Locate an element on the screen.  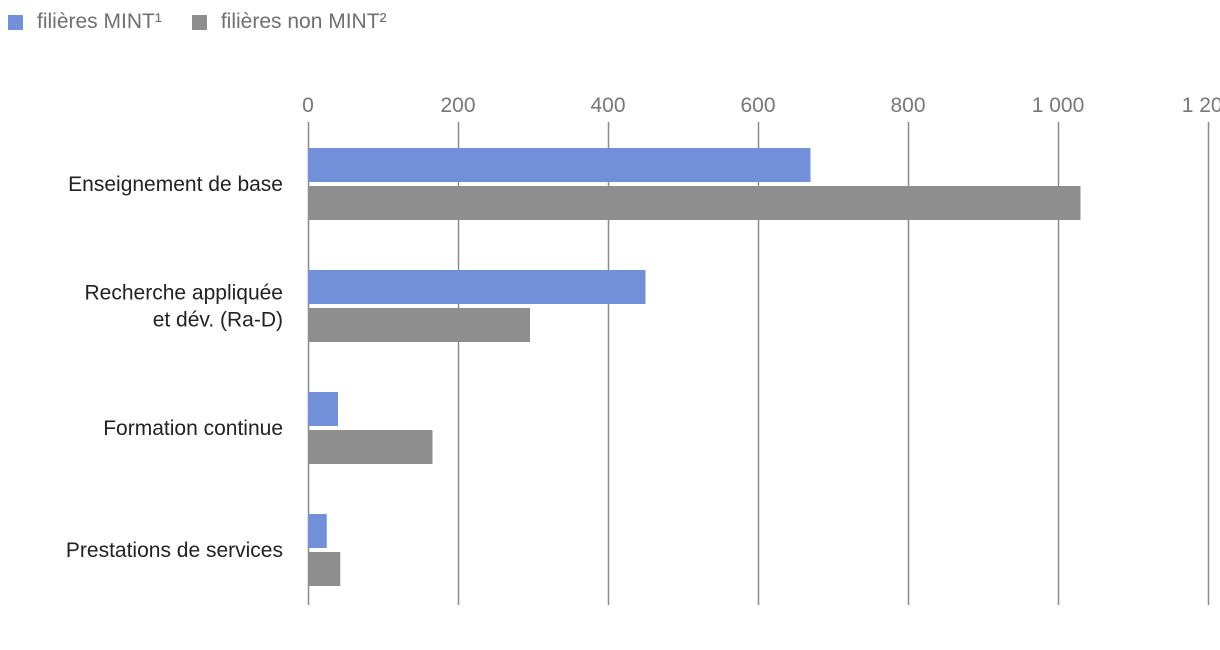
x-tick-label: 800 is located at coordinates (907, 105).